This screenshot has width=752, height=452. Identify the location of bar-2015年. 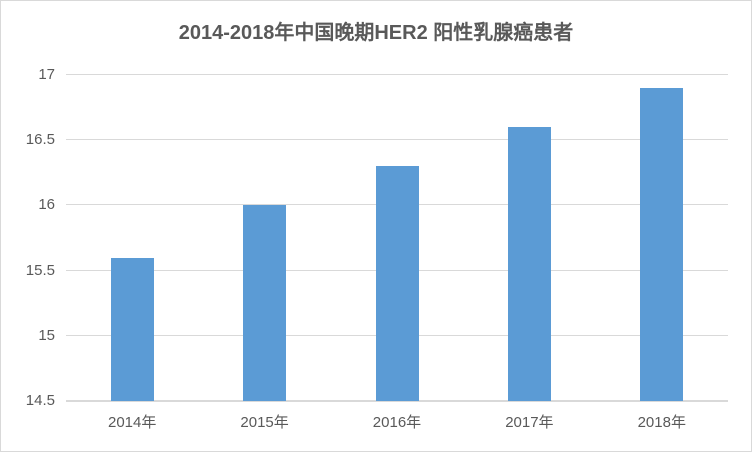
(265, 303).